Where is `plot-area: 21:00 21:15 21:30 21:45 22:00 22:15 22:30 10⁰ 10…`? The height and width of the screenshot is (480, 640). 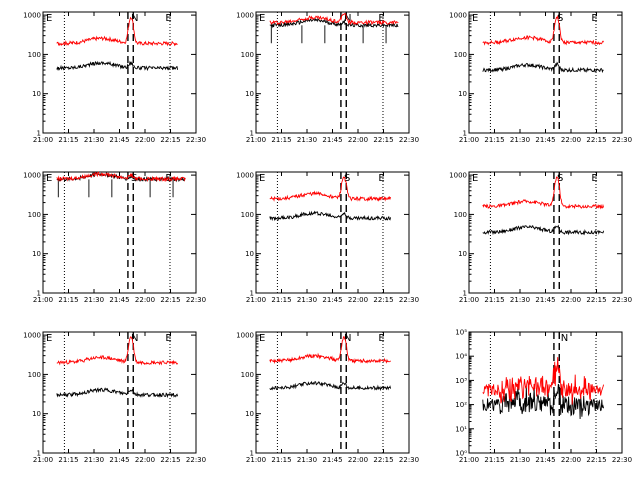
plot-area: 21:00 21:15 21:30 21:45 22:00 22:15 22:30 10⁰ 10… is located at coordinates (543, 397).